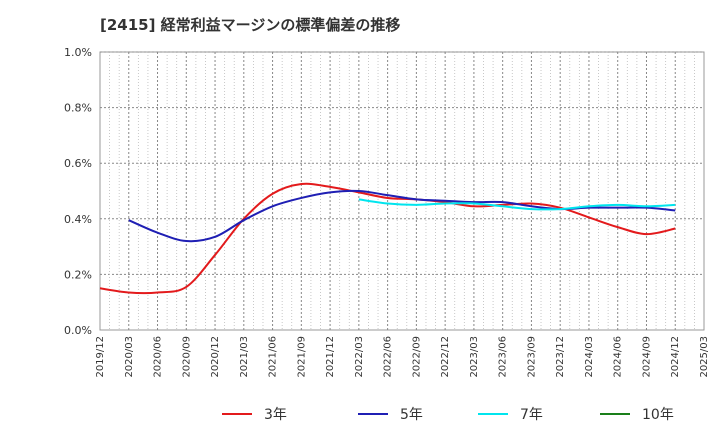  What do you see at coordinates (244, 357) in the screenshot?
I see `x-tick-label: 2021/03` at bounding box center [244, 357].